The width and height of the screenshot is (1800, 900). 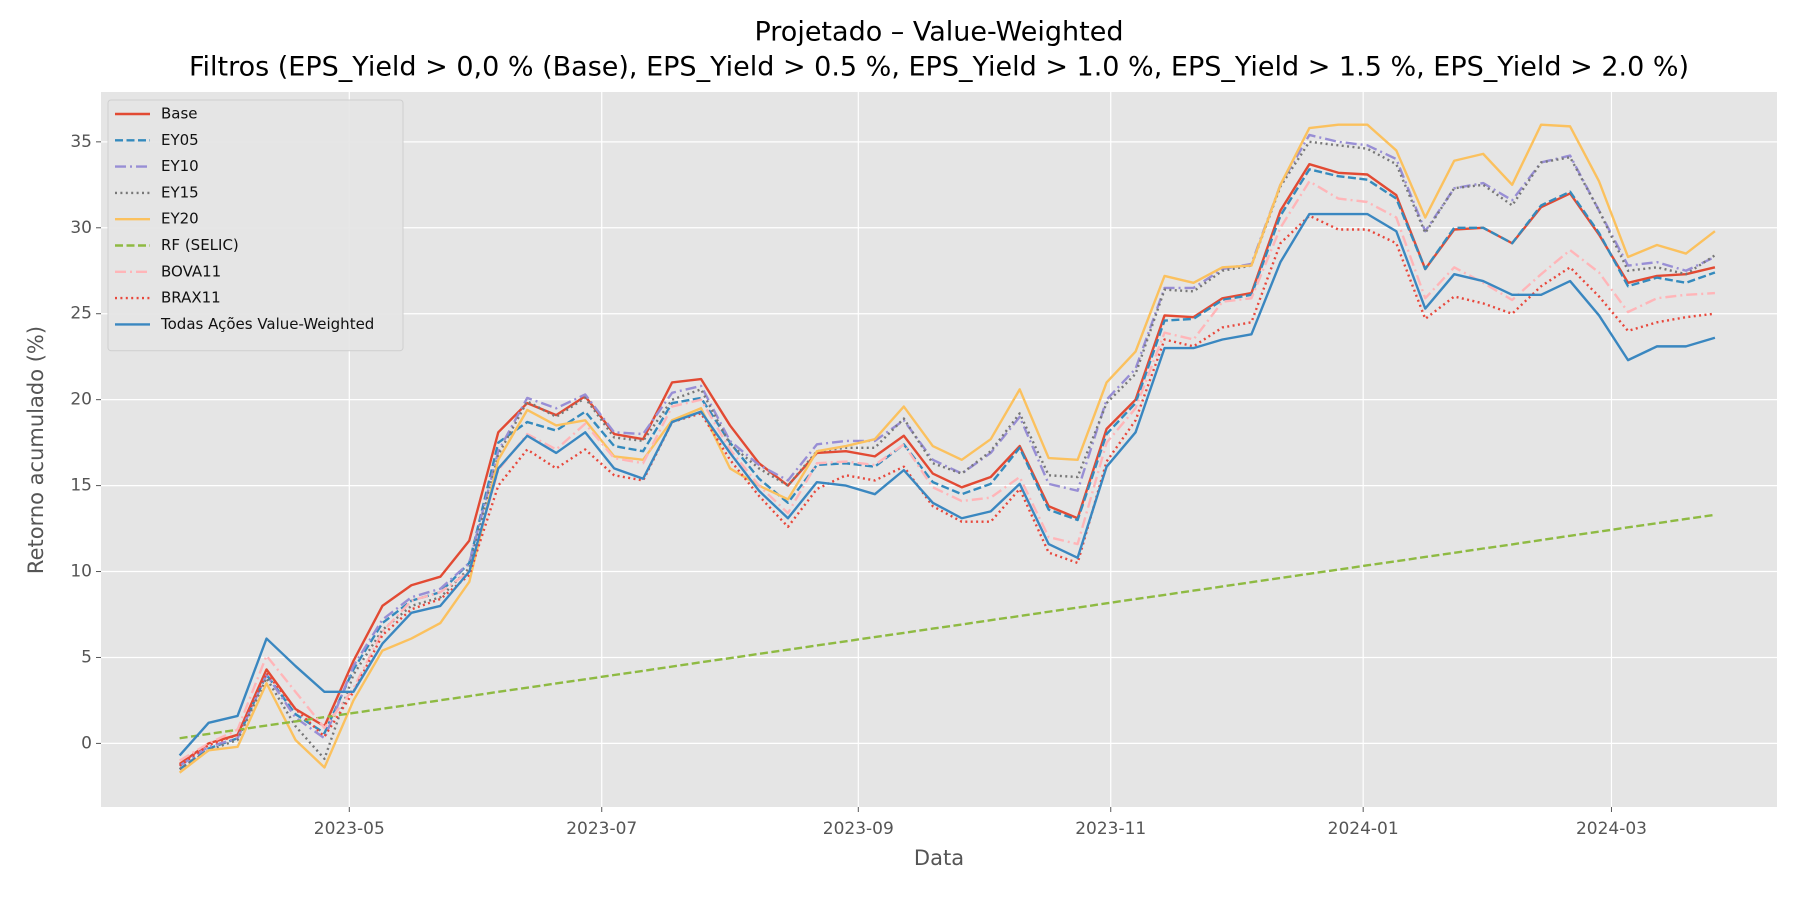 What do you see at coordinates (81, 314) in the screenshot?
I see `y-tick-label: 25` at bounding box center [81, 314].